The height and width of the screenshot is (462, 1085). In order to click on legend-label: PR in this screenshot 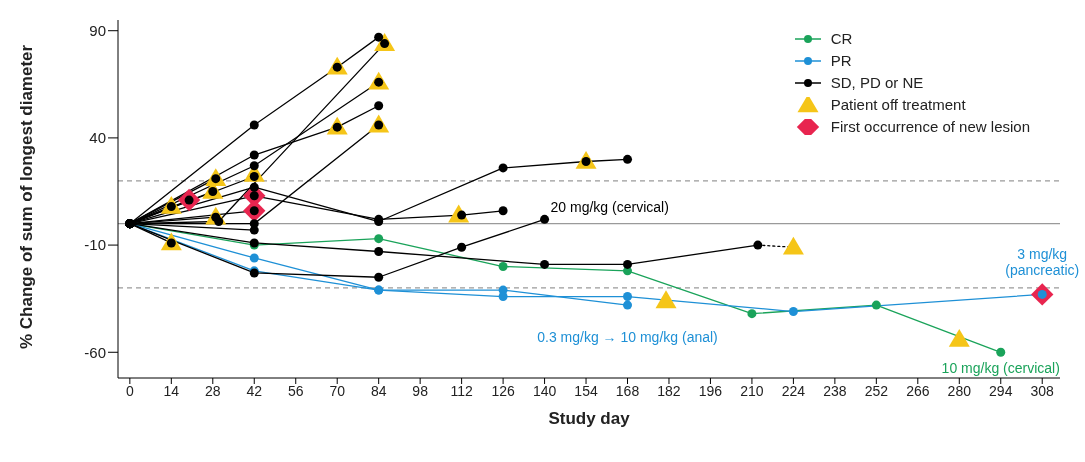, I will do `click(841, 61)`.